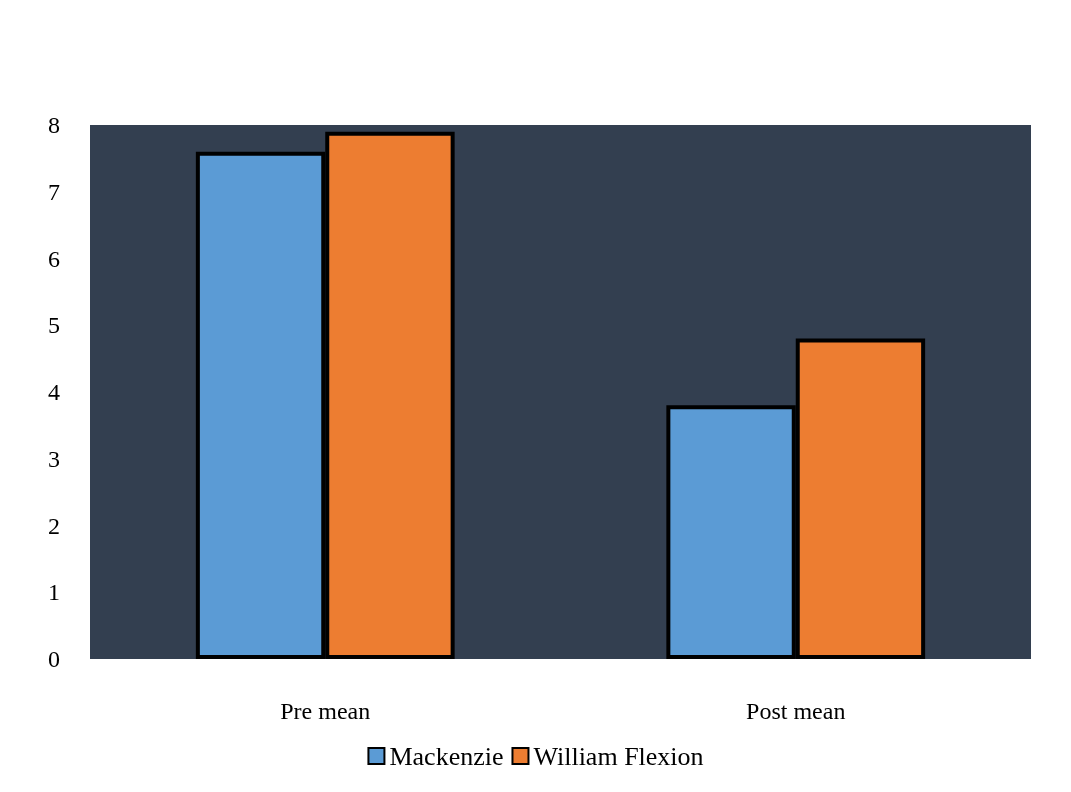 The height and width of the screenshot is (792, 1071). What do you see at coordinates (54, 659) in the screenshot?
I see `y-tick-label: 0` at bounding box center [54, 659].